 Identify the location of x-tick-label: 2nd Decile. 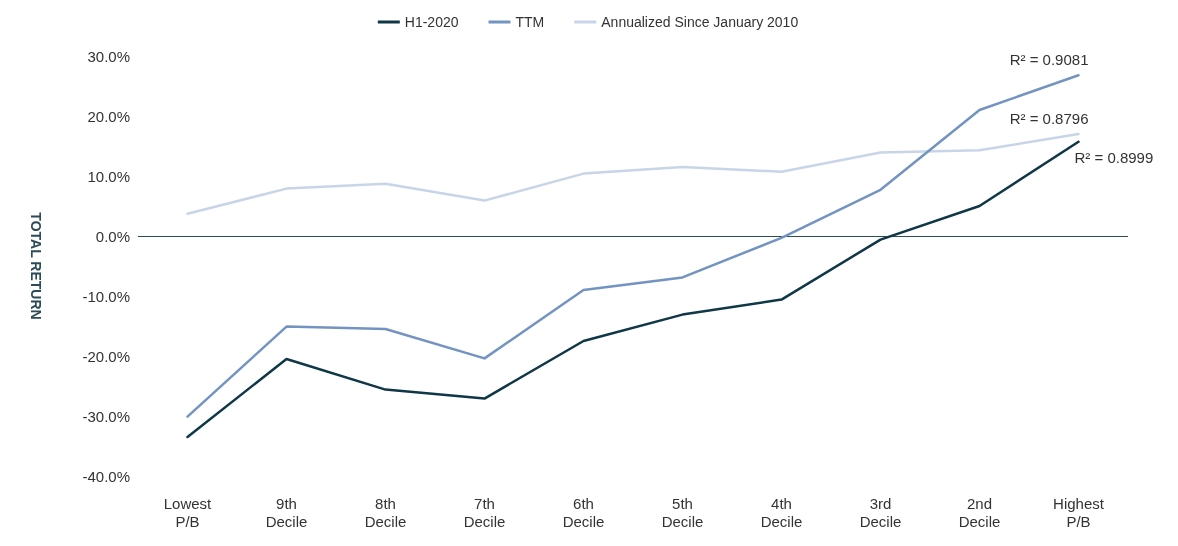
(979, 512).